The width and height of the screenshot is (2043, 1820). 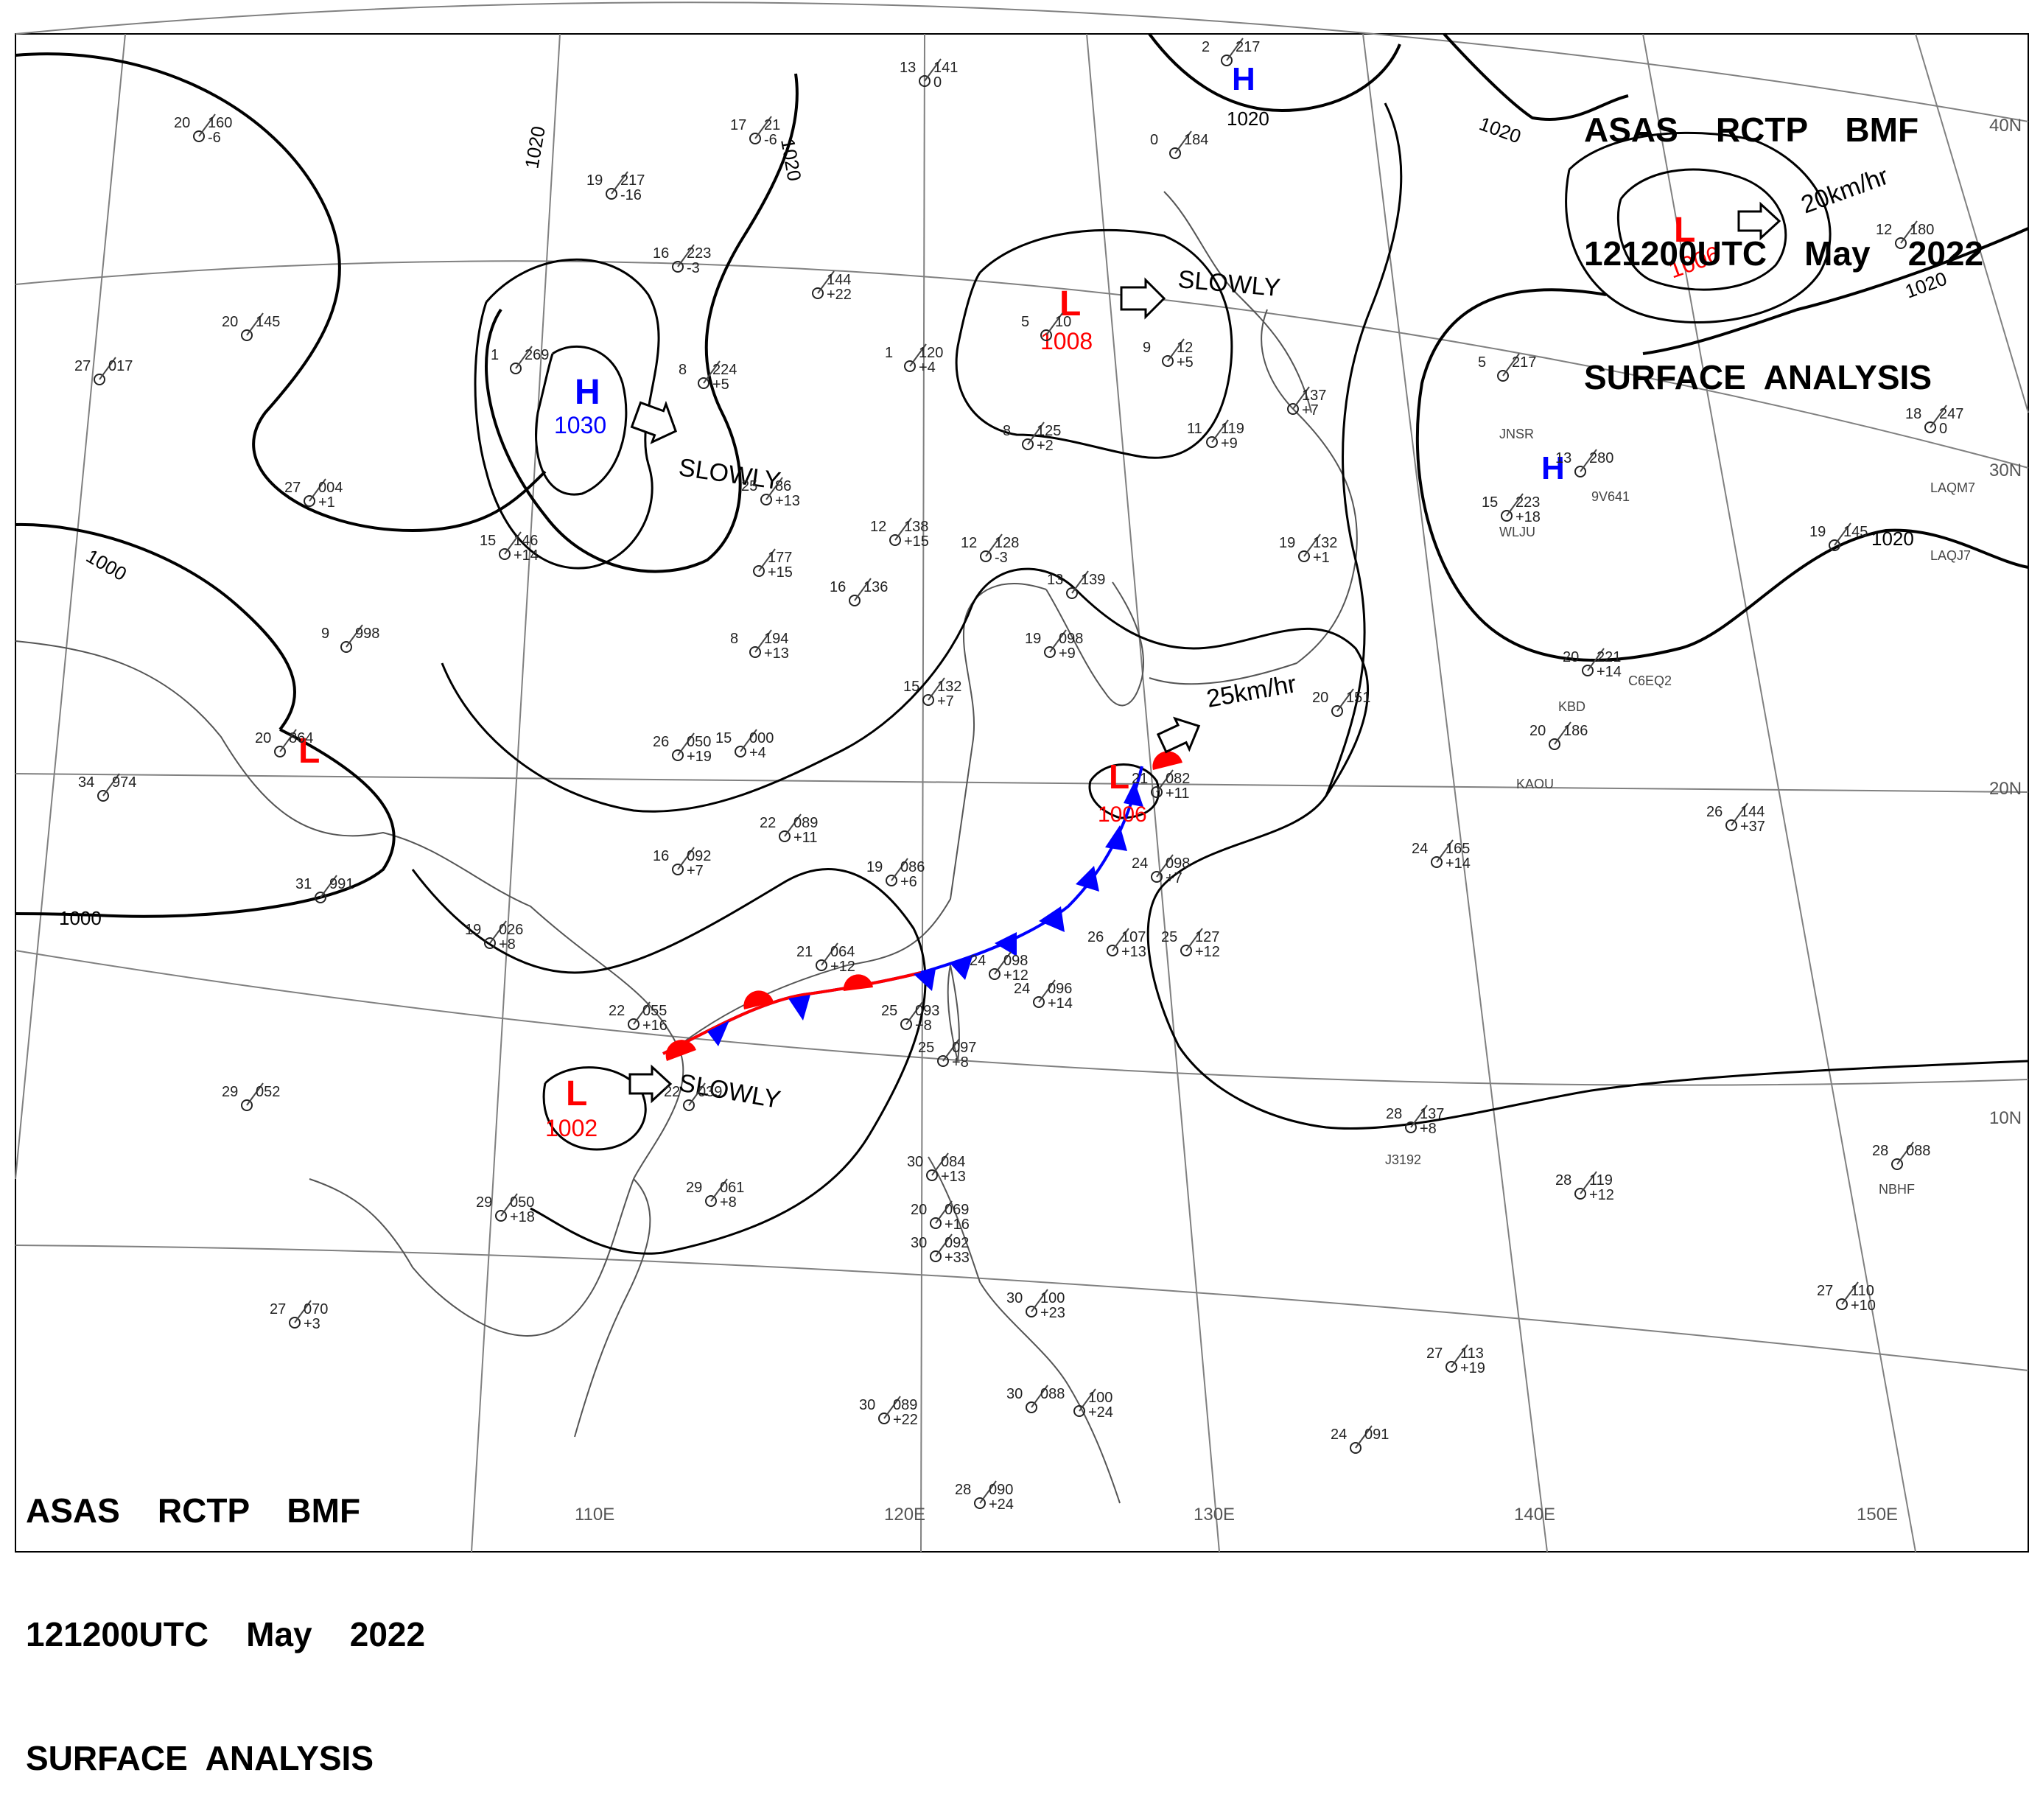 What do you see at coordinates (1779, 793) in the screenshot?
I see `lon-line-150e` at bounding box center [1779, 793].